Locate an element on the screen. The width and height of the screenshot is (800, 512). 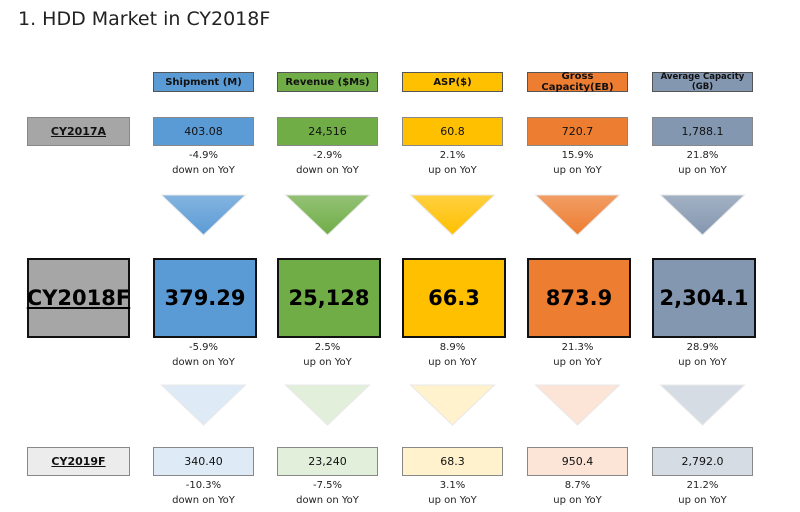
value-cell: 340.40 is located at coordinates (203, 461).